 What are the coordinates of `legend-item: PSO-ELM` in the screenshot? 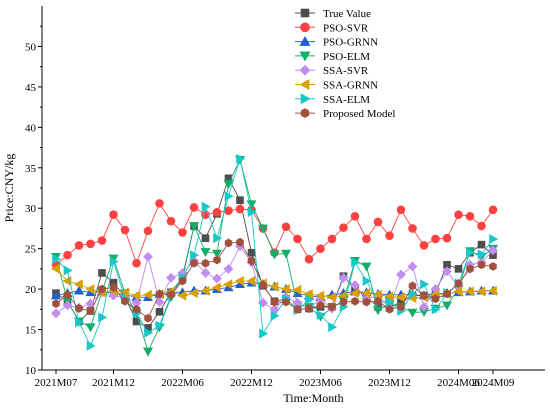 It's located at (332, 57).